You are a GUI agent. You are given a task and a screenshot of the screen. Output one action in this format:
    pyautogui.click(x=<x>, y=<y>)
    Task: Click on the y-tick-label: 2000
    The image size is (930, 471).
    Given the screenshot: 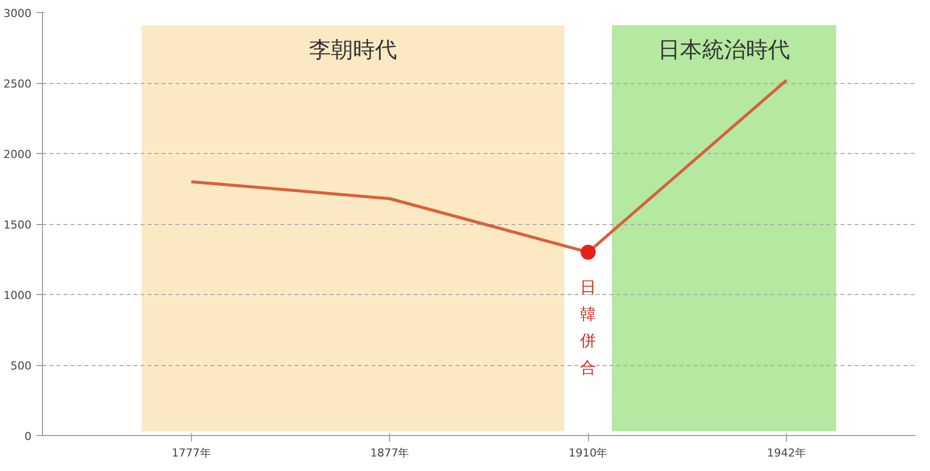 What is the action you would take?
    pyautogui.click(x=18, y=154)
    